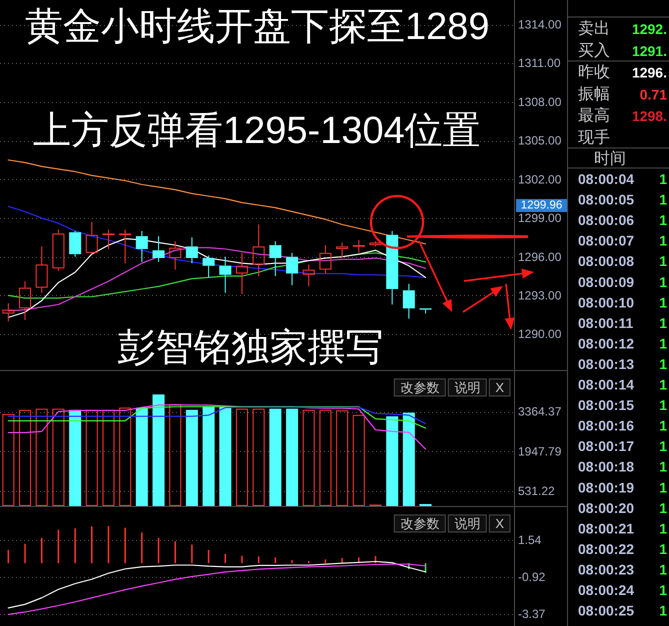 The height and width of the screenshot is (626, 669). I want to click on y-tick-label: -0.92, so click(532, 577).